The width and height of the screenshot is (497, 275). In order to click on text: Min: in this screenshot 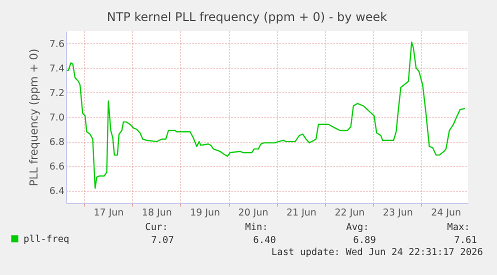, I will do `click(256, 227)`.